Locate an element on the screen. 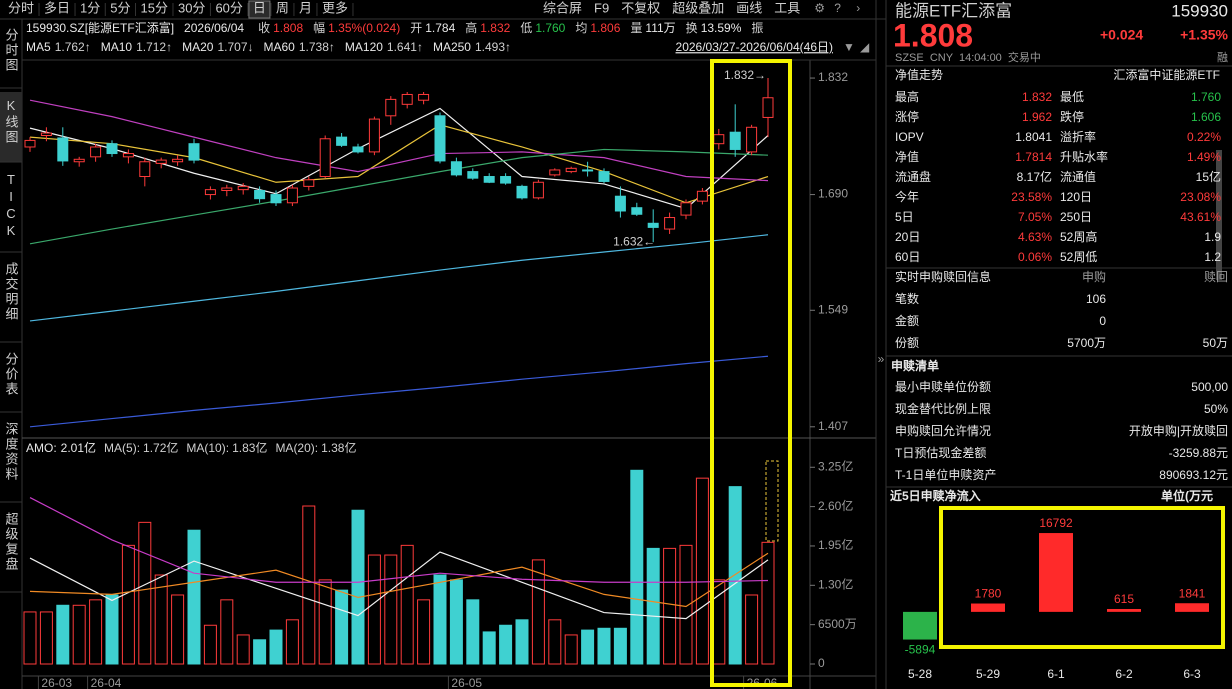  legend-name: MA5 is located at coordinates (38, 47).